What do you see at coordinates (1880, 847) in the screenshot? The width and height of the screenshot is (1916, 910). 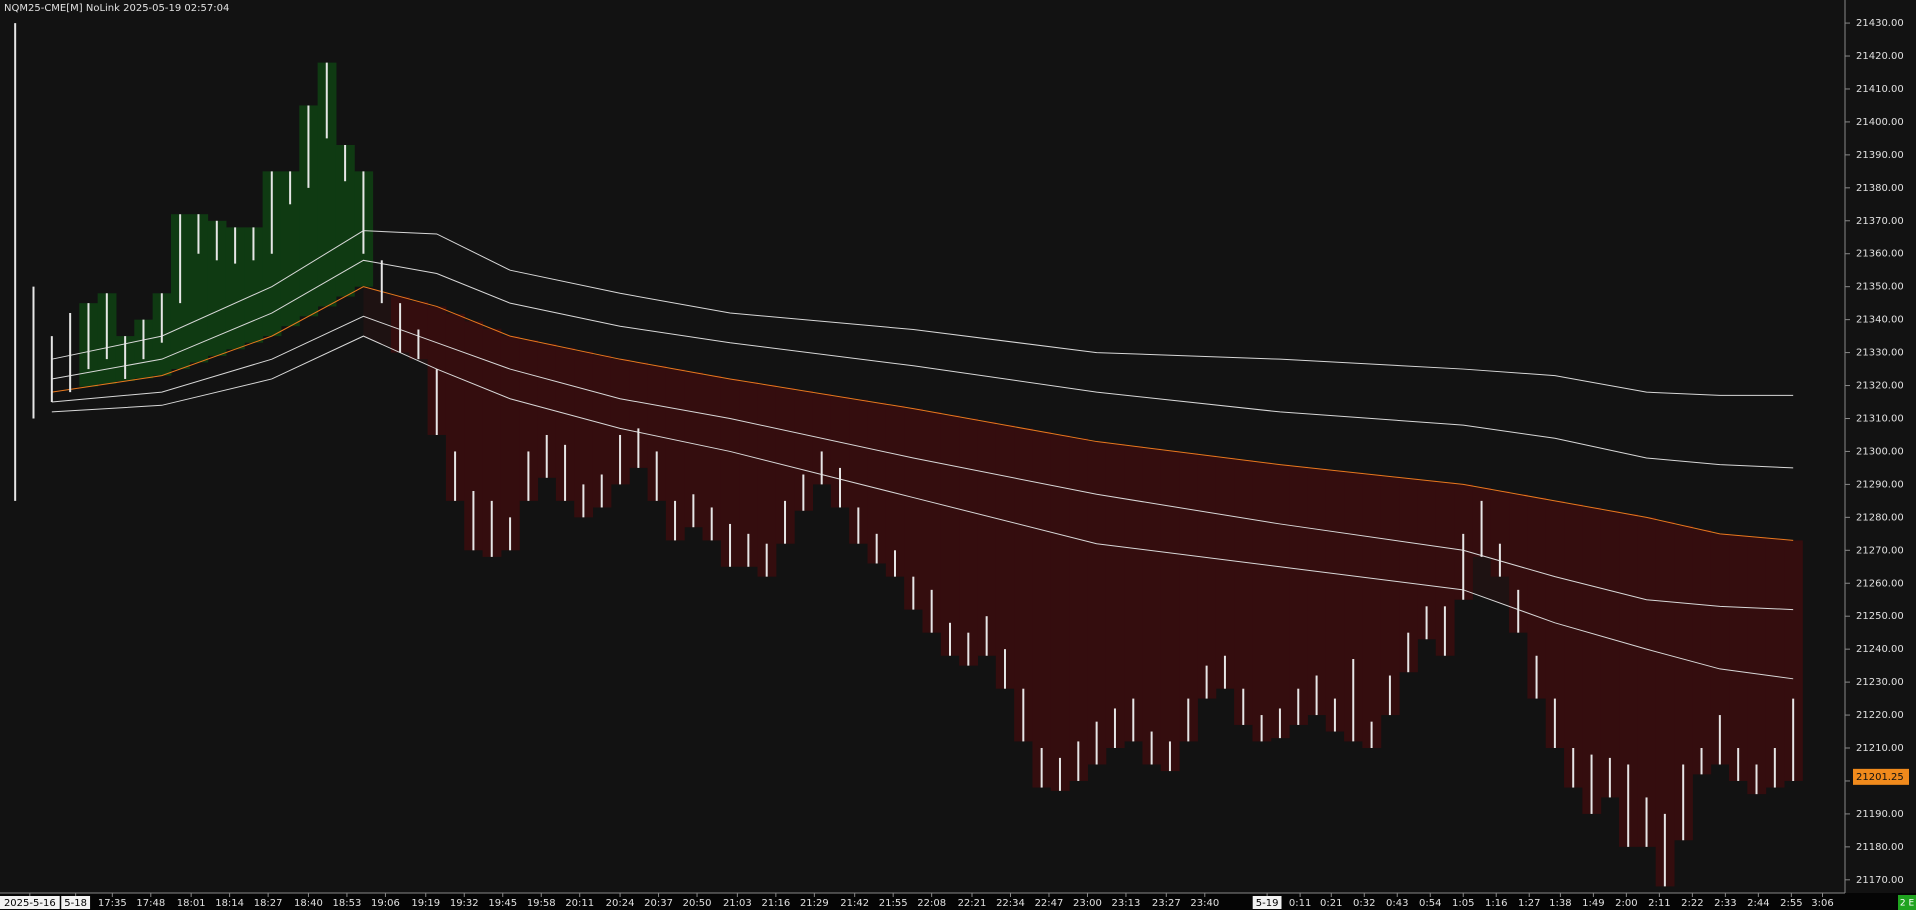 I see `y-tick-label: 21180.00` at bounding box center [1880, 847].